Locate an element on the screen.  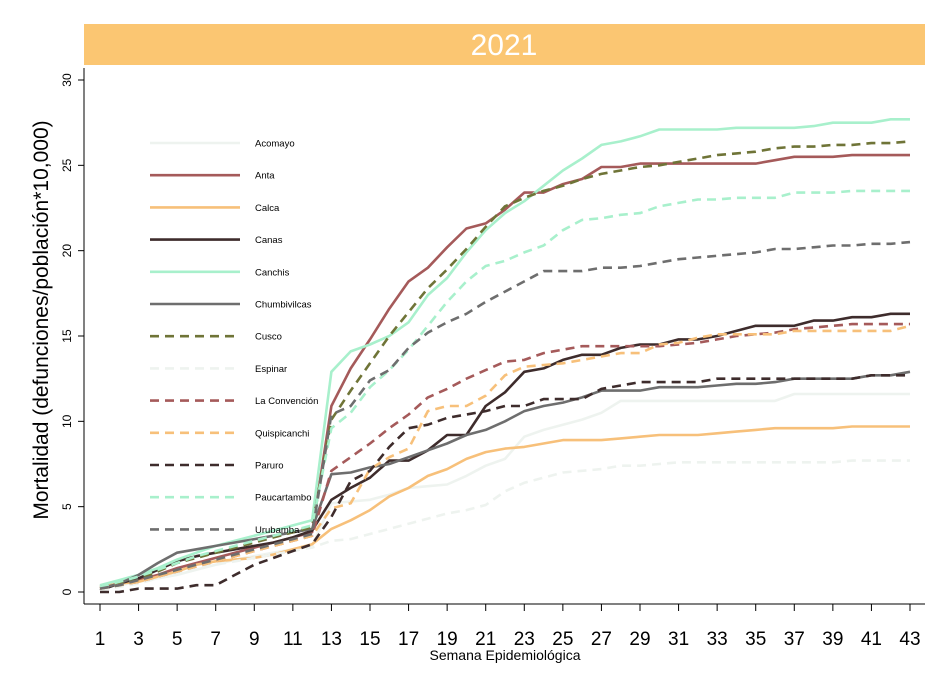
x-tick-label: 9 is located at coordinates (254, 639).